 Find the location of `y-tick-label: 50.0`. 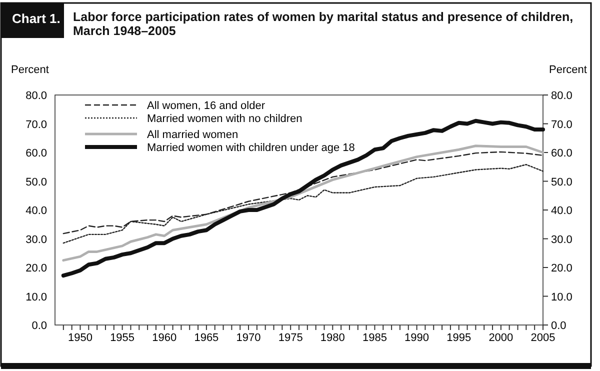

y-tick-label: 50.0 is located at coordinates (36, 182).